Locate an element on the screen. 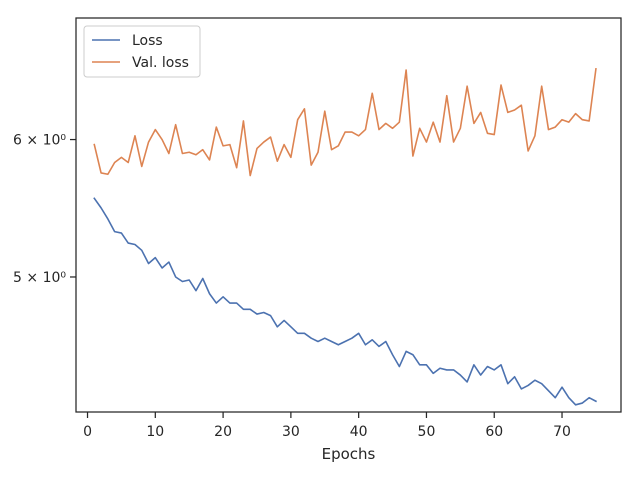 The height and width of the screenshot is (484, 640). x-tick-label: 10 is located at coordinates (155, 432).